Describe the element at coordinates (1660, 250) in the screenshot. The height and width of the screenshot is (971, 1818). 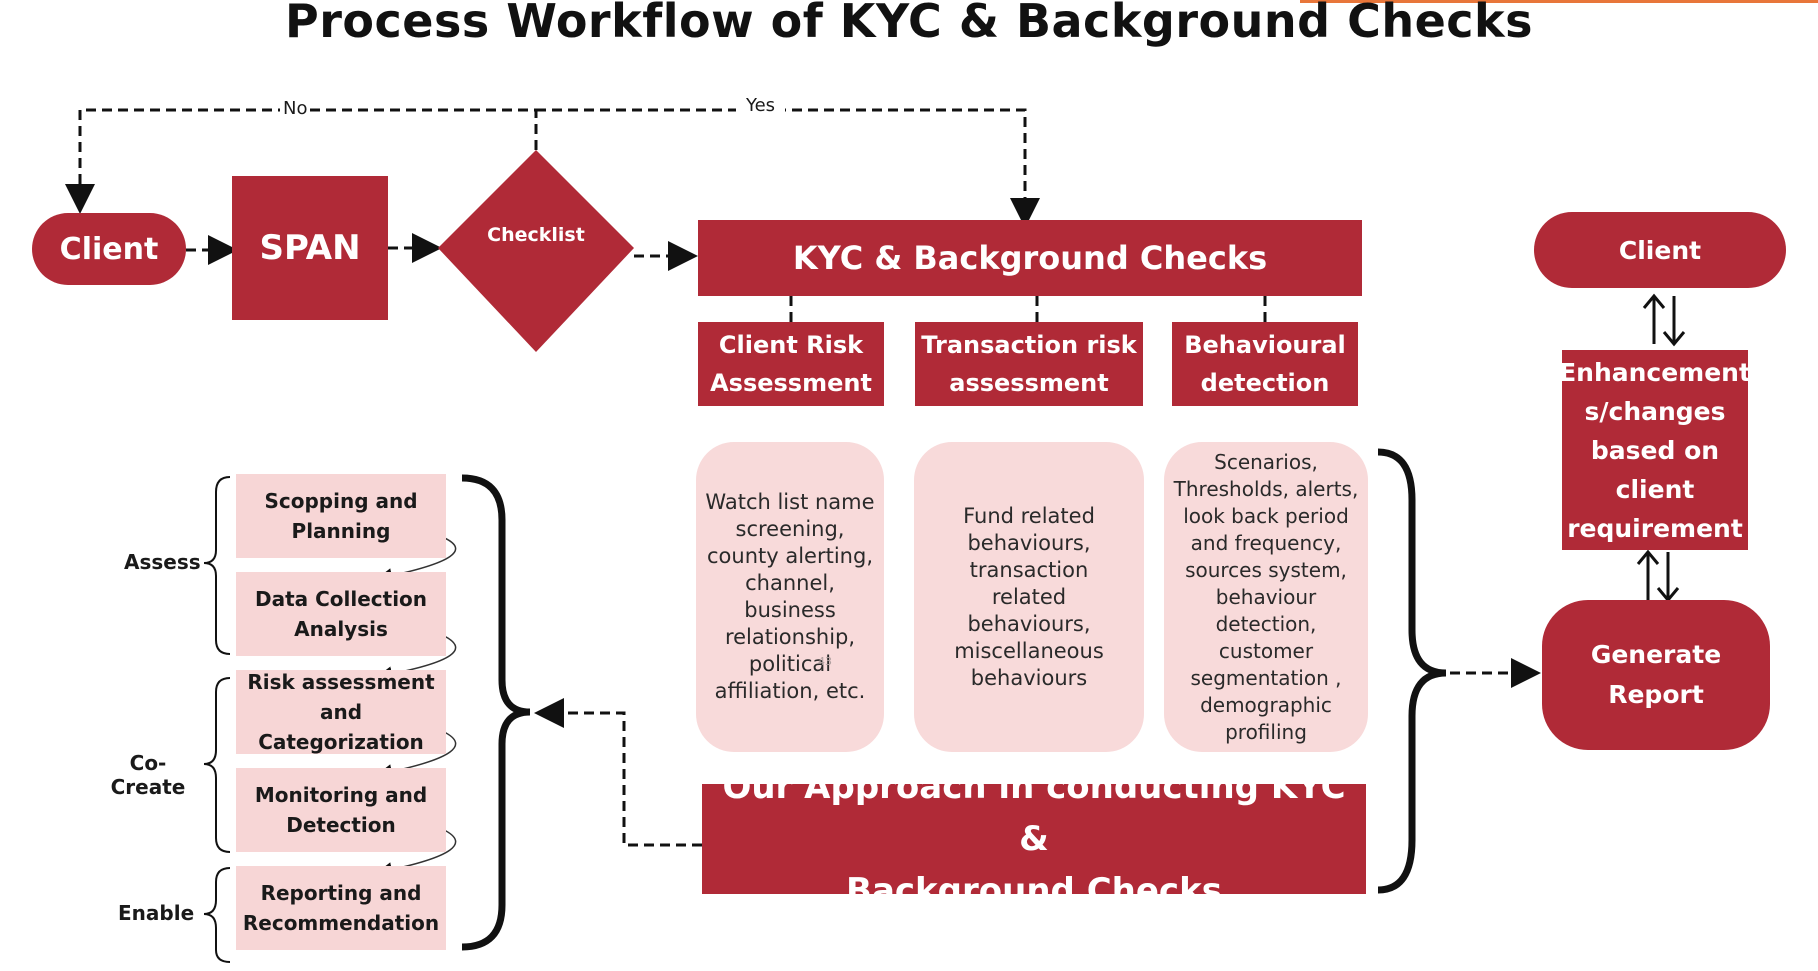
I see `client-end-node: Client` at that location.